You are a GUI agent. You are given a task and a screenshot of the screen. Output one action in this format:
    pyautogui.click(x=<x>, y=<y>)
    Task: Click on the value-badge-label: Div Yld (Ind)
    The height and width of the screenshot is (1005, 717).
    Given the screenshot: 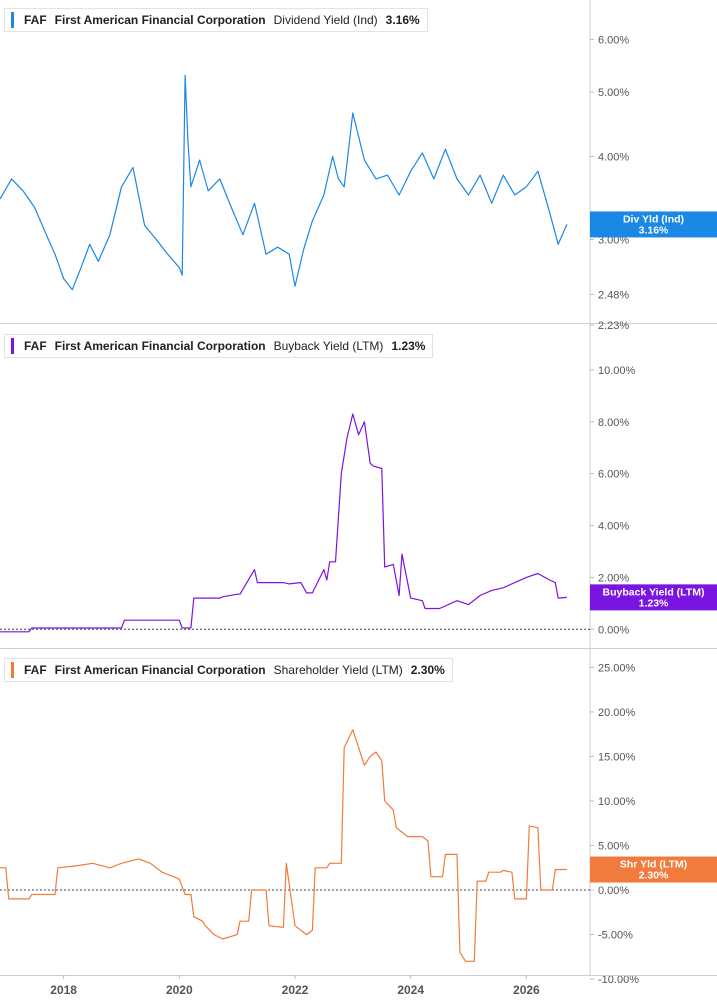 What is the action you would take?
    pyautogui.click(x=653, y=219)
    